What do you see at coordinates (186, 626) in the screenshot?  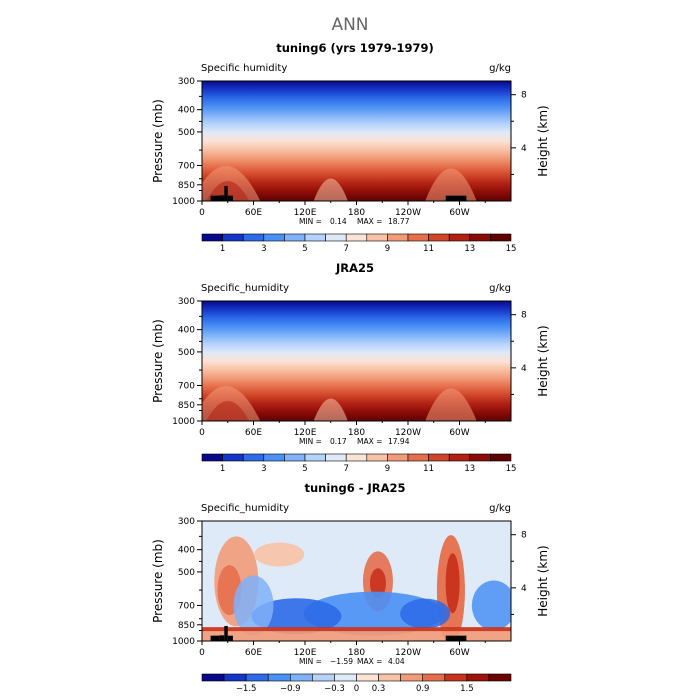 I see `y-tick-label: 850` at bounding box center [186, 626].